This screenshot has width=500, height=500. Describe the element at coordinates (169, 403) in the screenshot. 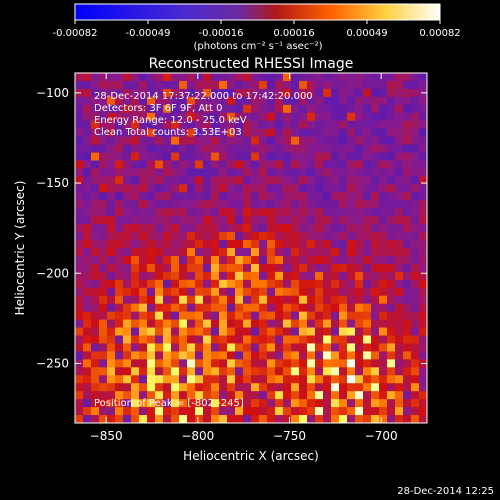

I see `peak-label: Position of Peak = [-802,-245]` at that location.